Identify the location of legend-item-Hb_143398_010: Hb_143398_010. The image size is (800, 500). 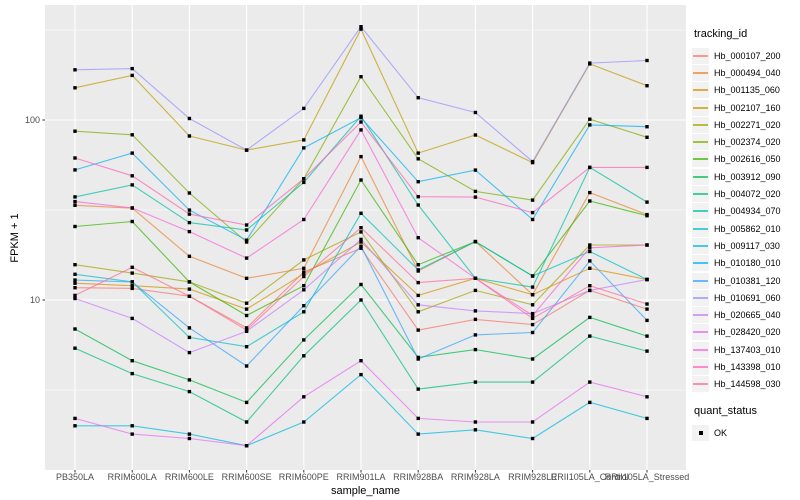
(746, 366).